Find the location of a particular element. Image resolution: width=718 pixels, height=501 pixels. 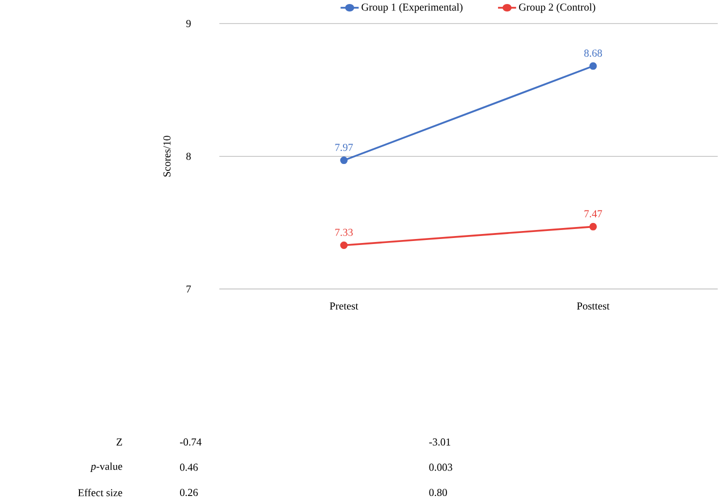

text: 0.46 is located at coordinates (189, 467).